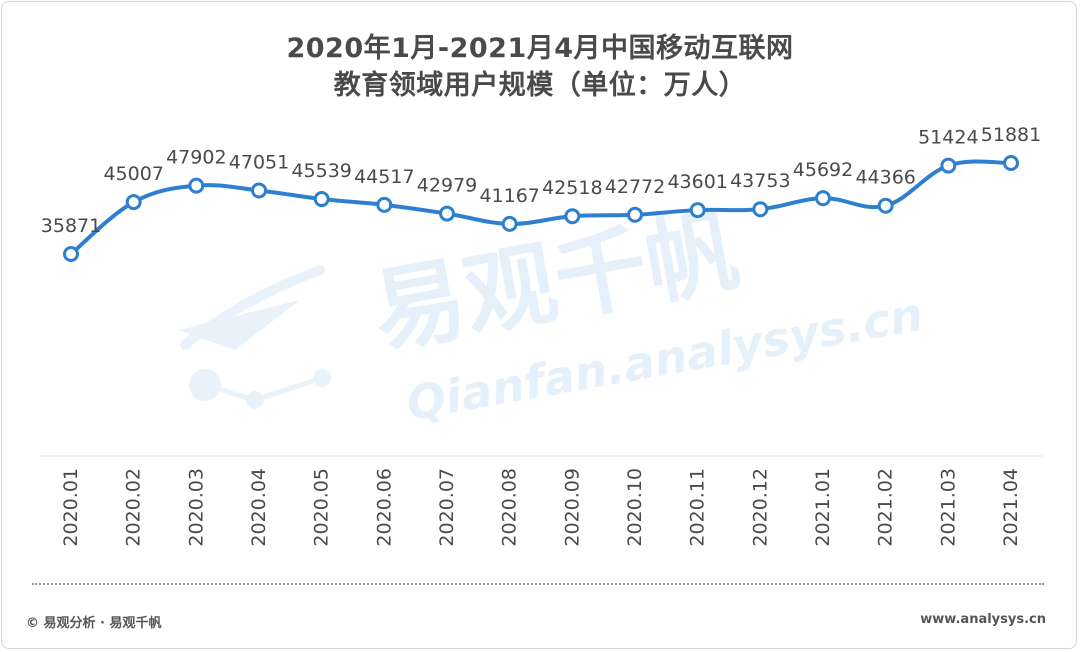 This screenshot has width=1080, height=652. I want to click on series-line, so click(540, 207).